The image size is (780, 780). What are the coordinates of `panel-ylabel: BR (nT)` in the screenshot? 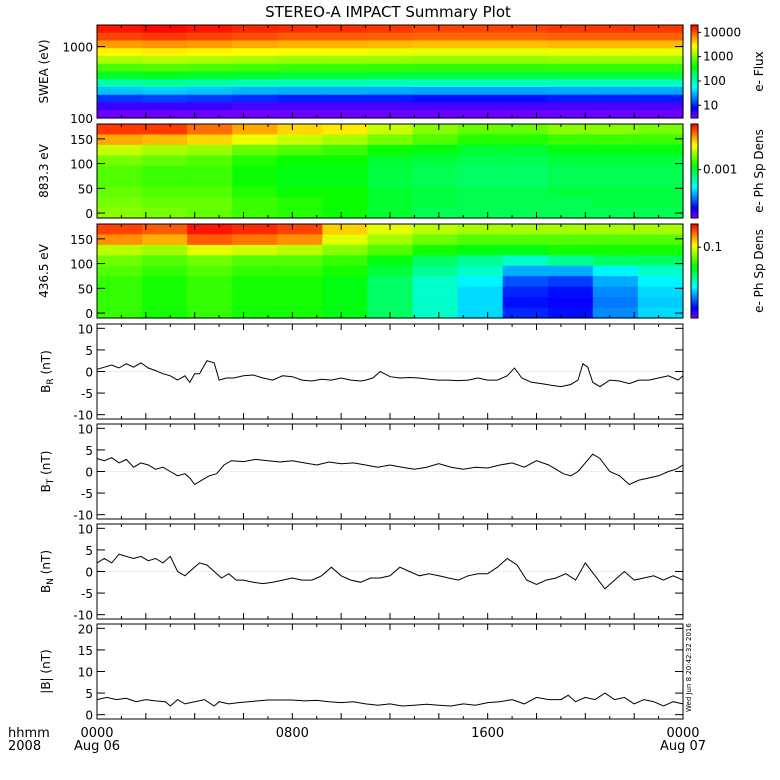 It's located at (47, 371).